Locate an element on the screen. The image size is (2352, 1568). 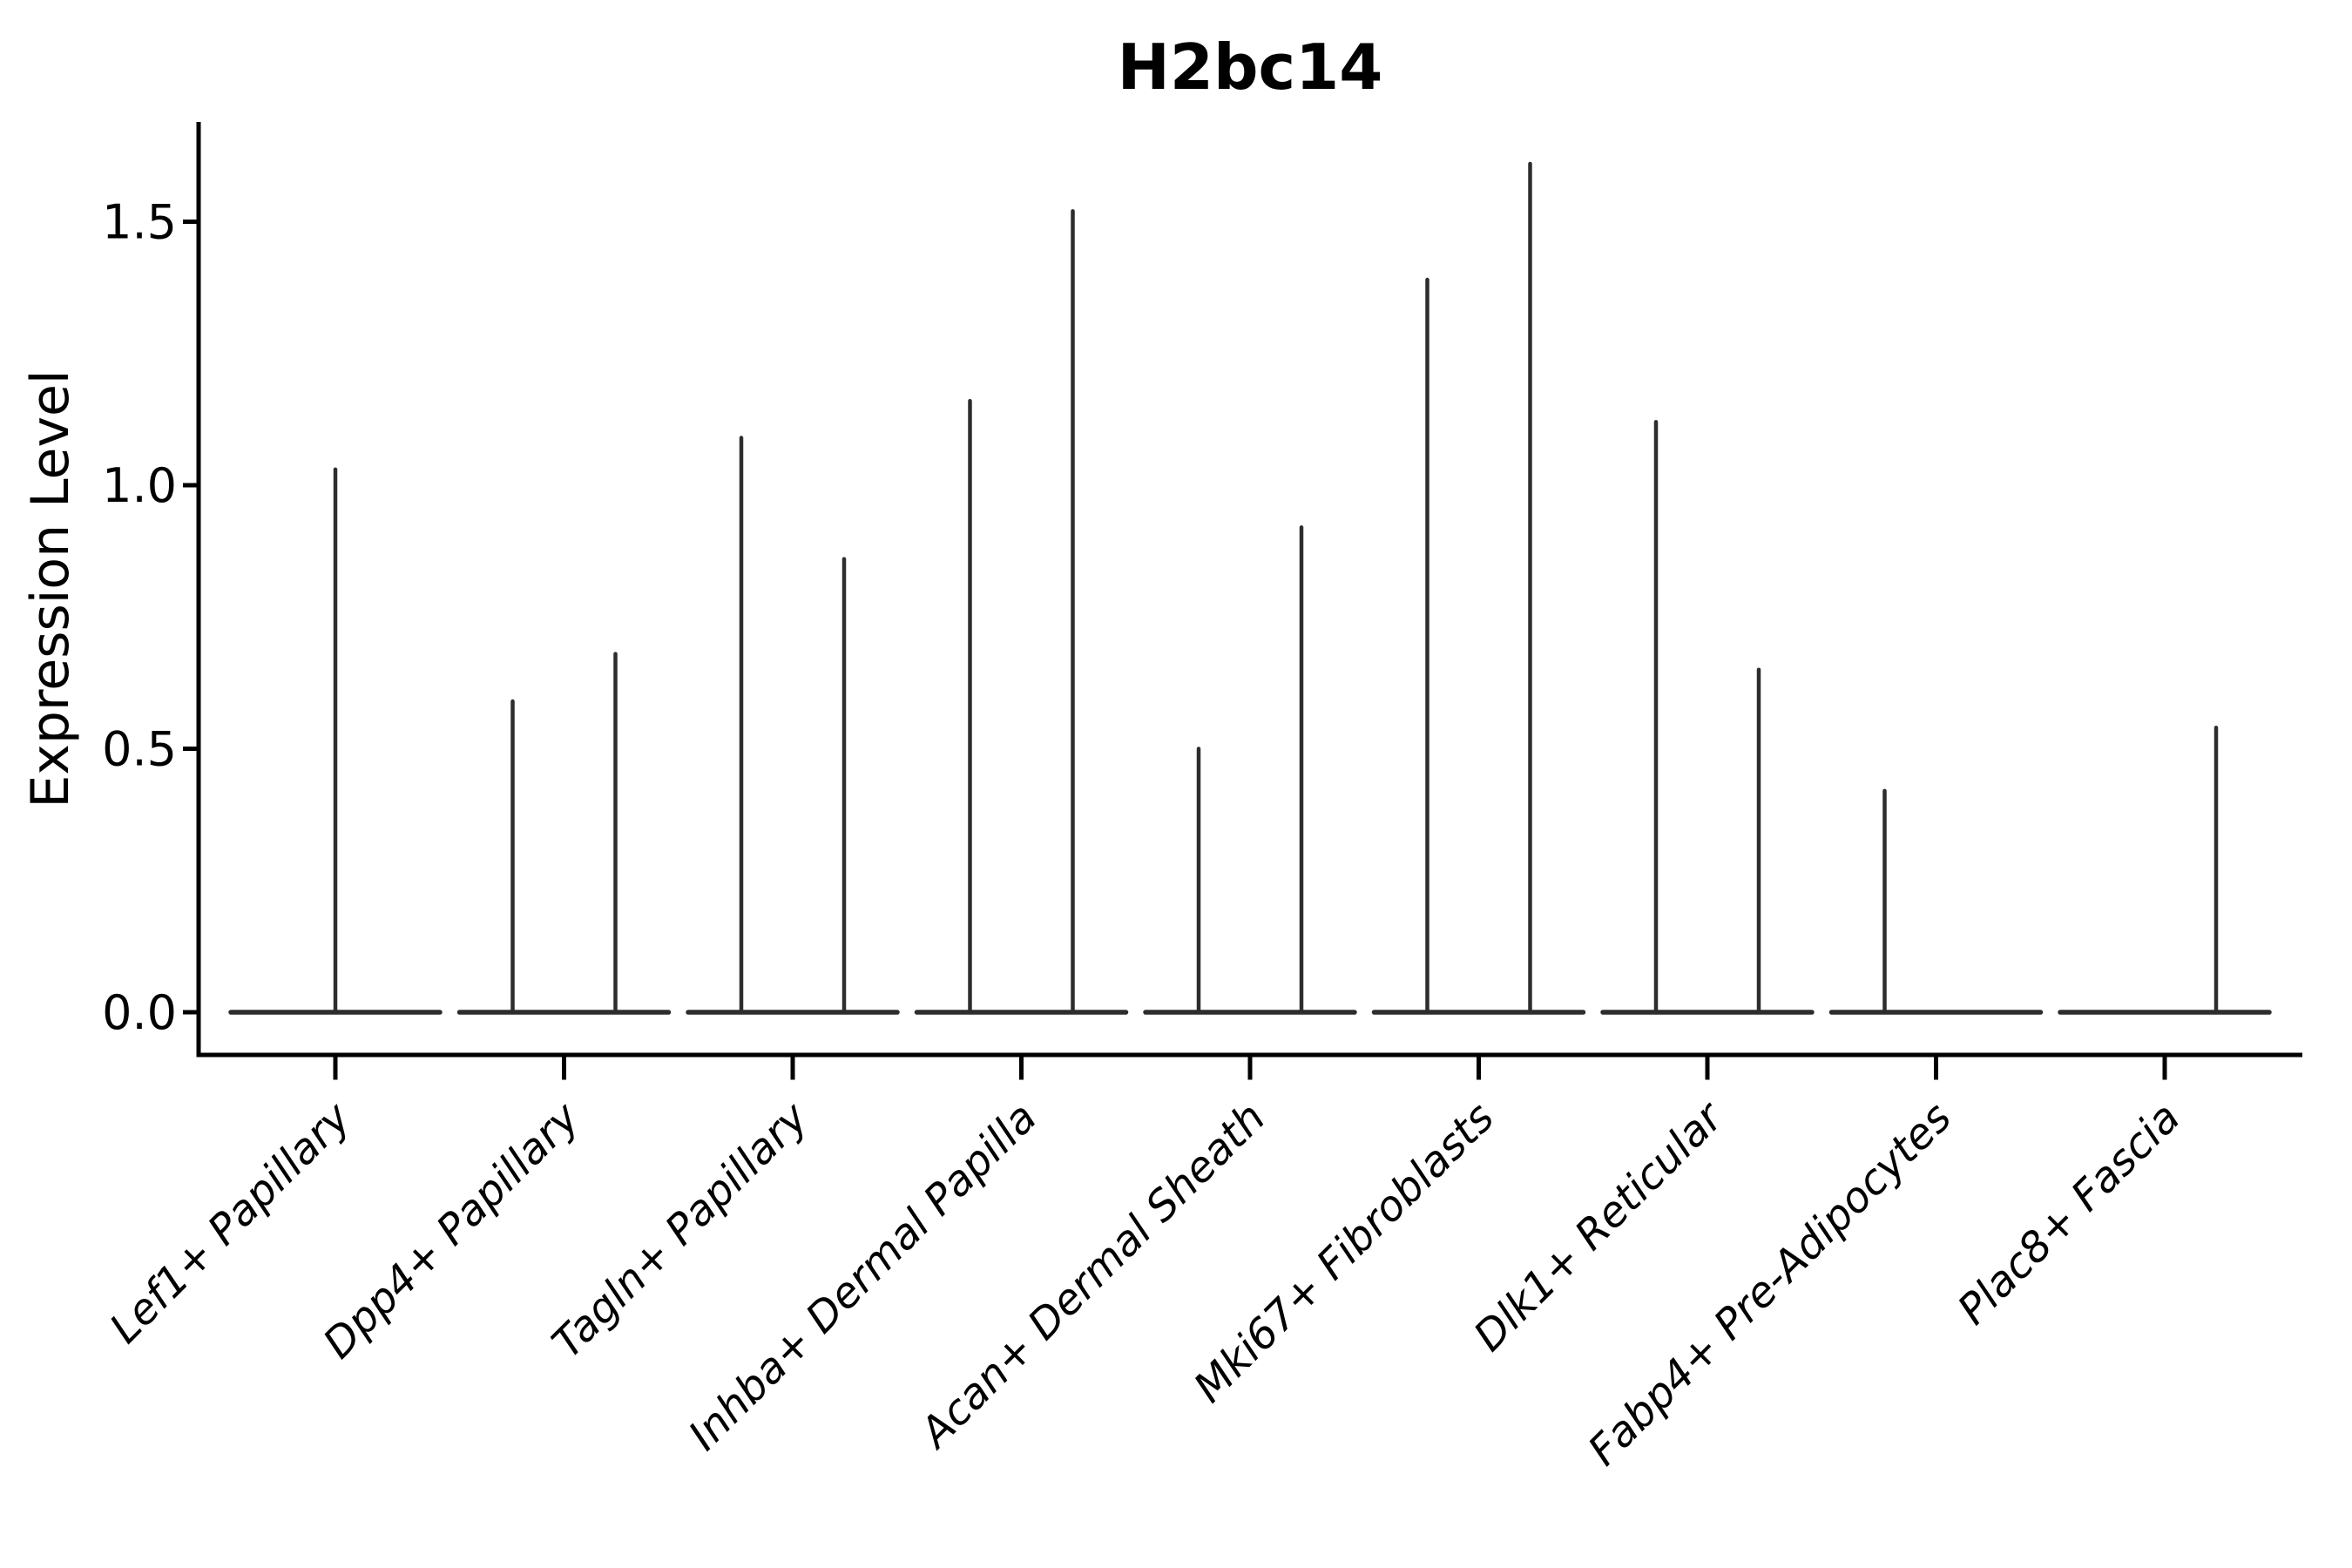
x-tick-label: Plac8+ Fascia is located at coordinates (2069, 1214).